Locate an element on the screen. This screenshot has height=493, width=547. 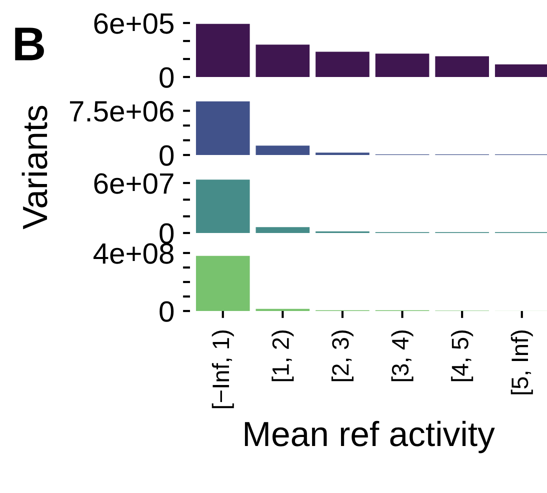
y-tick-label: 7.5e+06 is located at coordinates (122, 111).